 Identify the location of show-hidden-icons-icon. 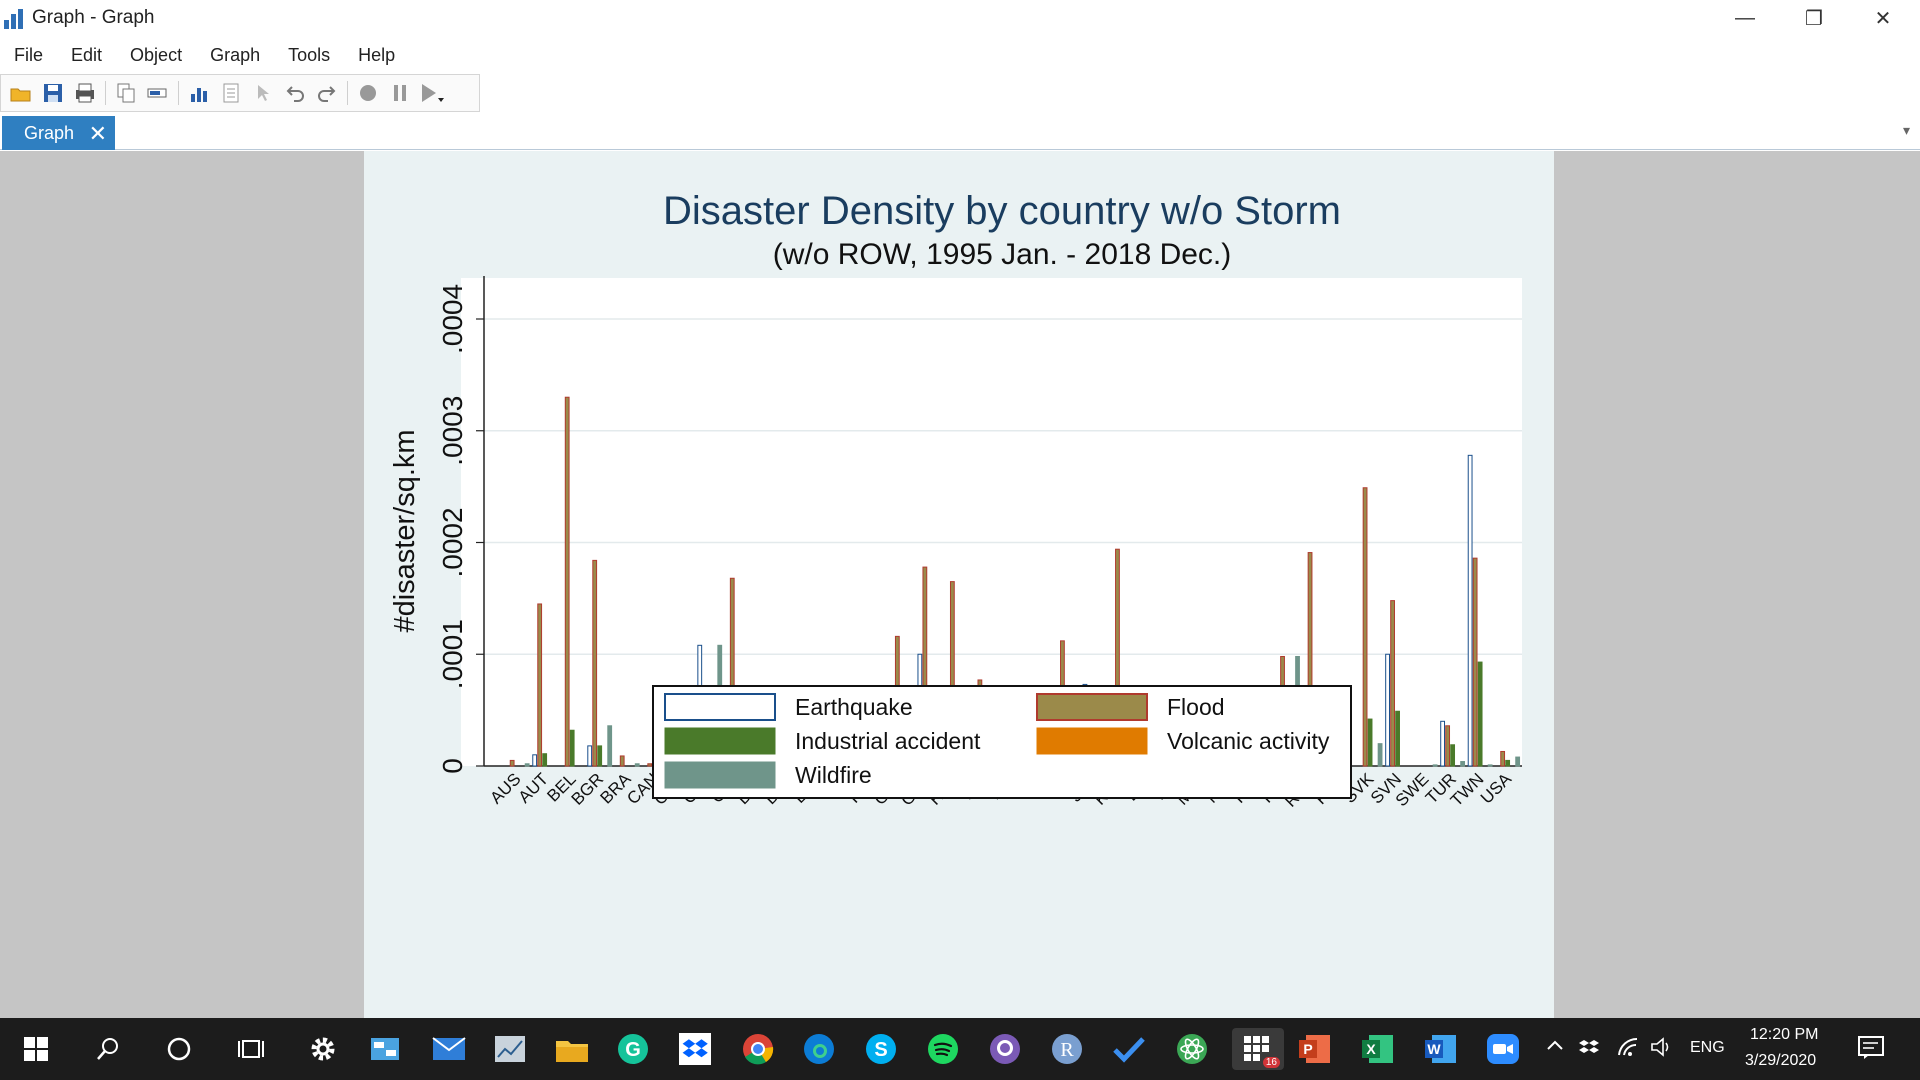
(1555, 1048).